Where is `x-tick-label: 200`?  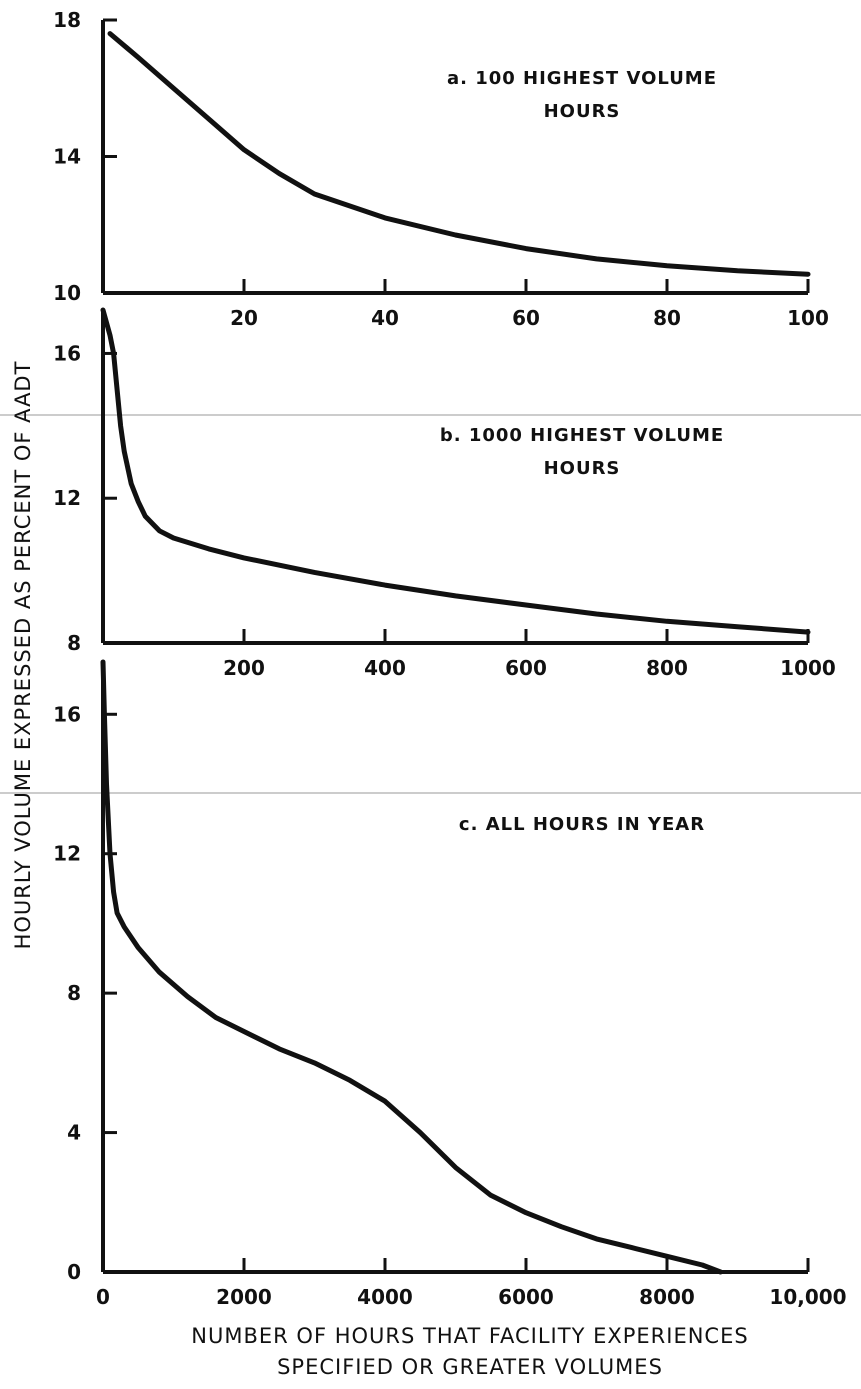
x-tick-label: 200 is located at coordinates (244, 668).